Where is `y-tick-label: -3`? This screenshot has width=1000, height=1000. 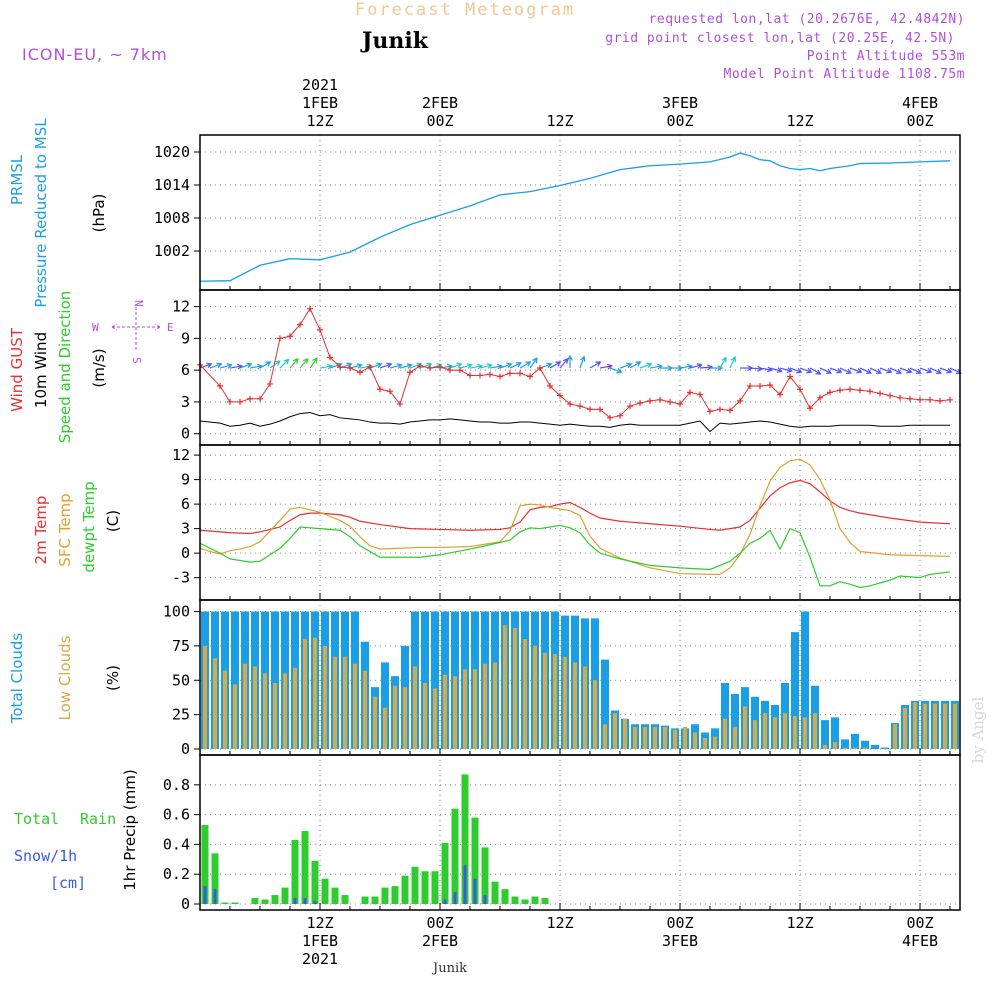
y-tick-label: -3 is located at coordinates (181, 578).